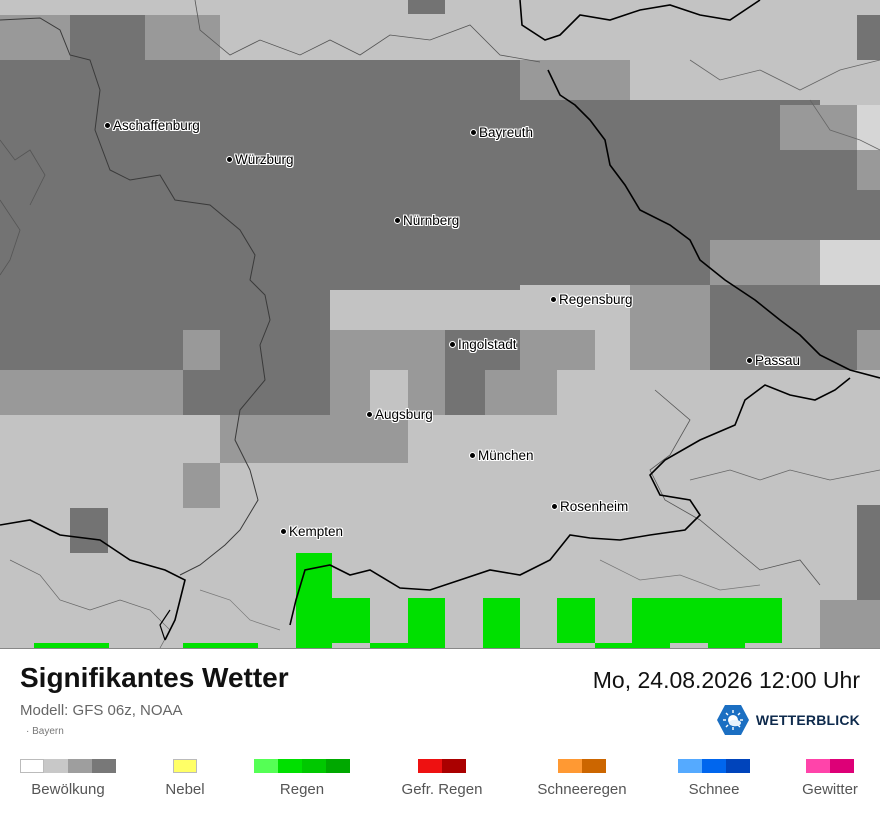  I want to click on city-label: Rosenheim, so click(594, 506).